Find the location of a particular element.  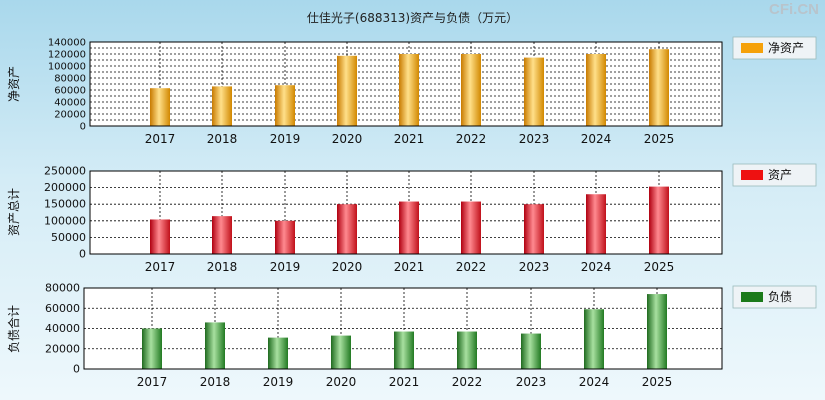

y-tick-label: 200000 is located at coordinates (65, 187).